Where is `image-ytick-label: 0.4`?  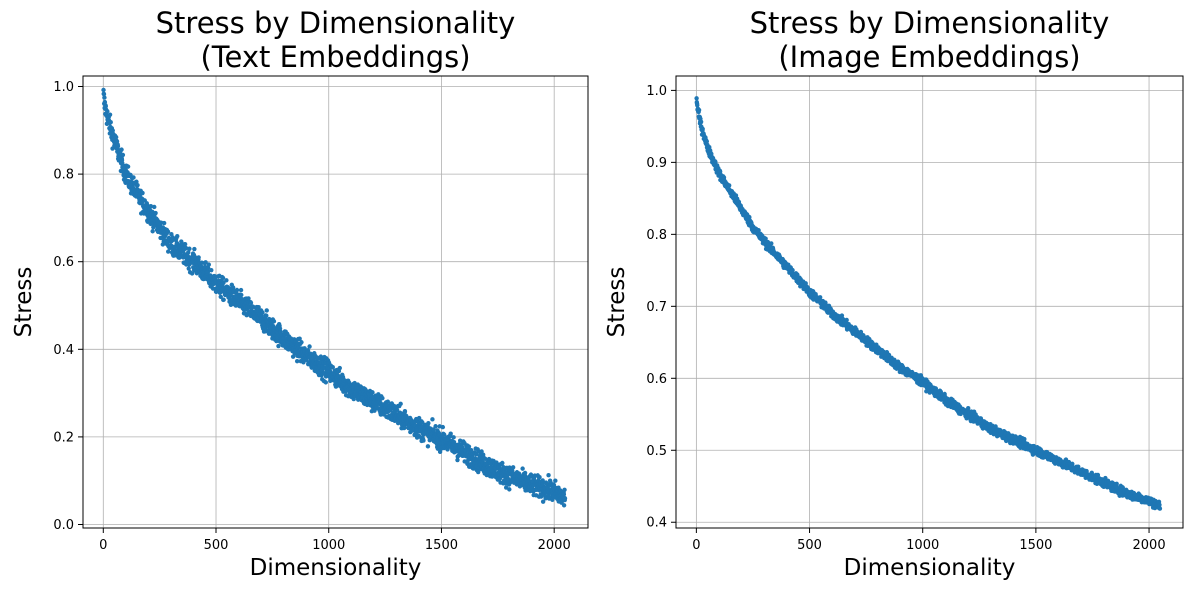 image-ytick-label: 0.4 is located at coordinates (656, 523).